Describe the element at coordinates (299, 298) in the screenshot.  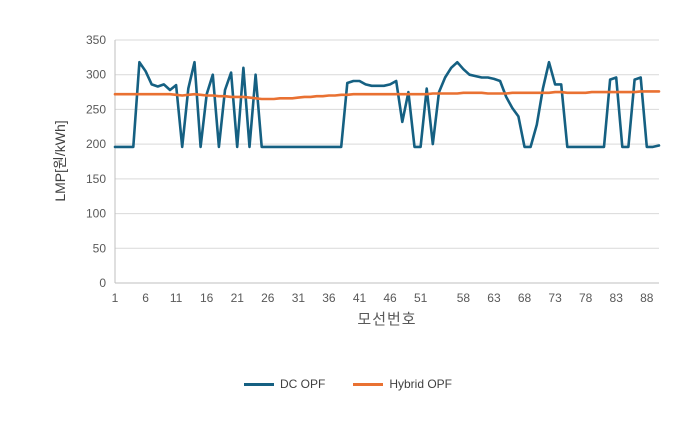
I see `x-tick-label: 31` at that location.